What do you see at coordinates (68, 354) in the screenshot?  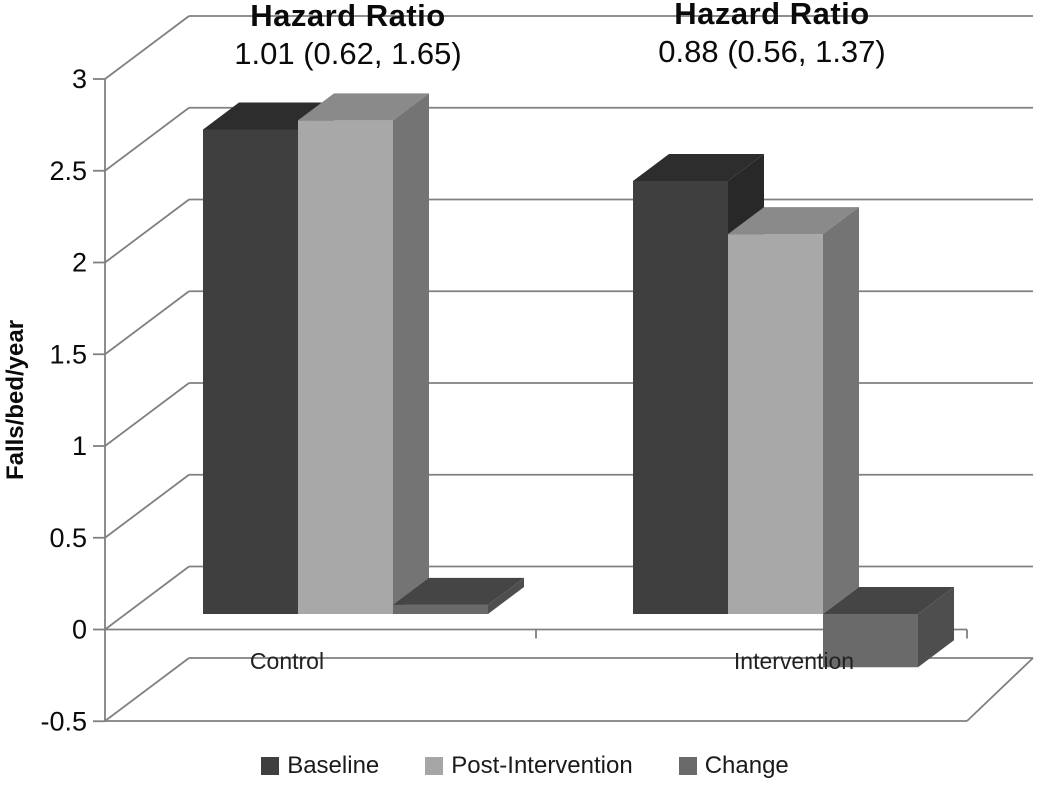 I see `y-tick-label: 1.5` at bounding box center [68, 354].